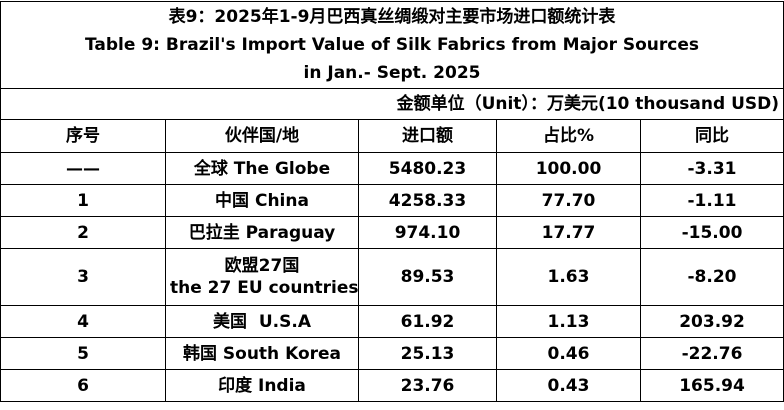 The image size is (784, 410). What do you see at coordinates (568, 353) in the screenshot?
I see `data-cell: 0.46` at bounding box center [568, 353].